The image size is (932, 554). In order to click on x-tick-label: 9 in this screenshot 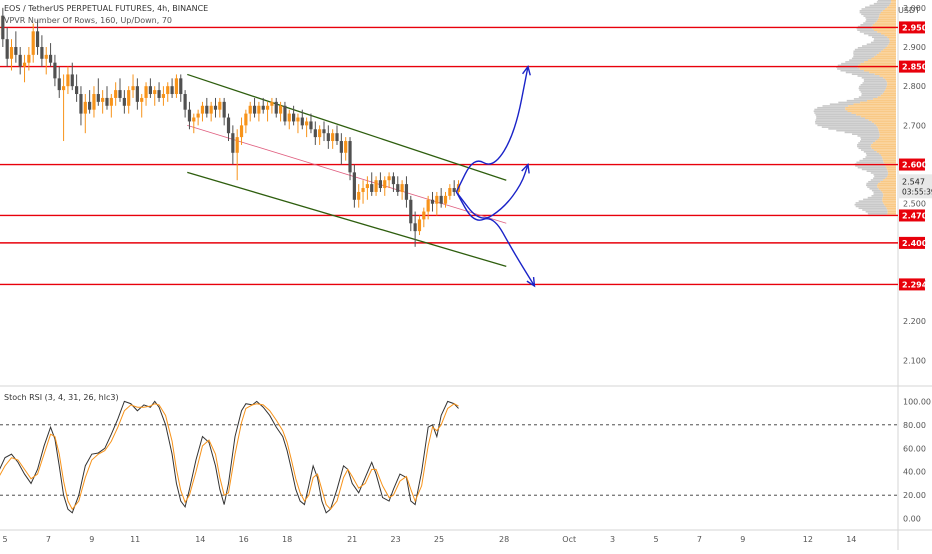, I will do `click(91, 539)`.